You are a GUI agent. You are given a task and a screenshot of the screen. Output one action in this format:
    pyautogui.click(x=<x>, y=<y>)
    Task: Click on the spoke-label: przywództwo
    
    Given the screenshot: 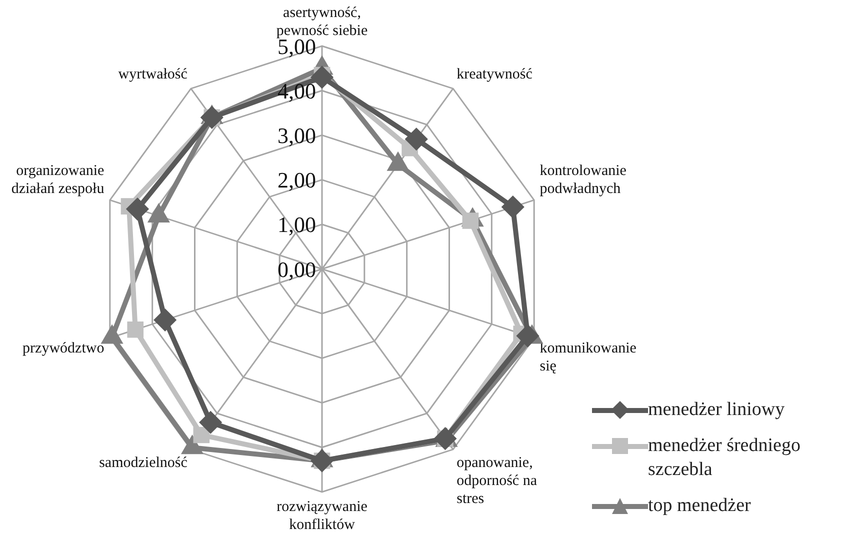 What is the action you would take?
    pyautogui.click(x=63, y=348)
    